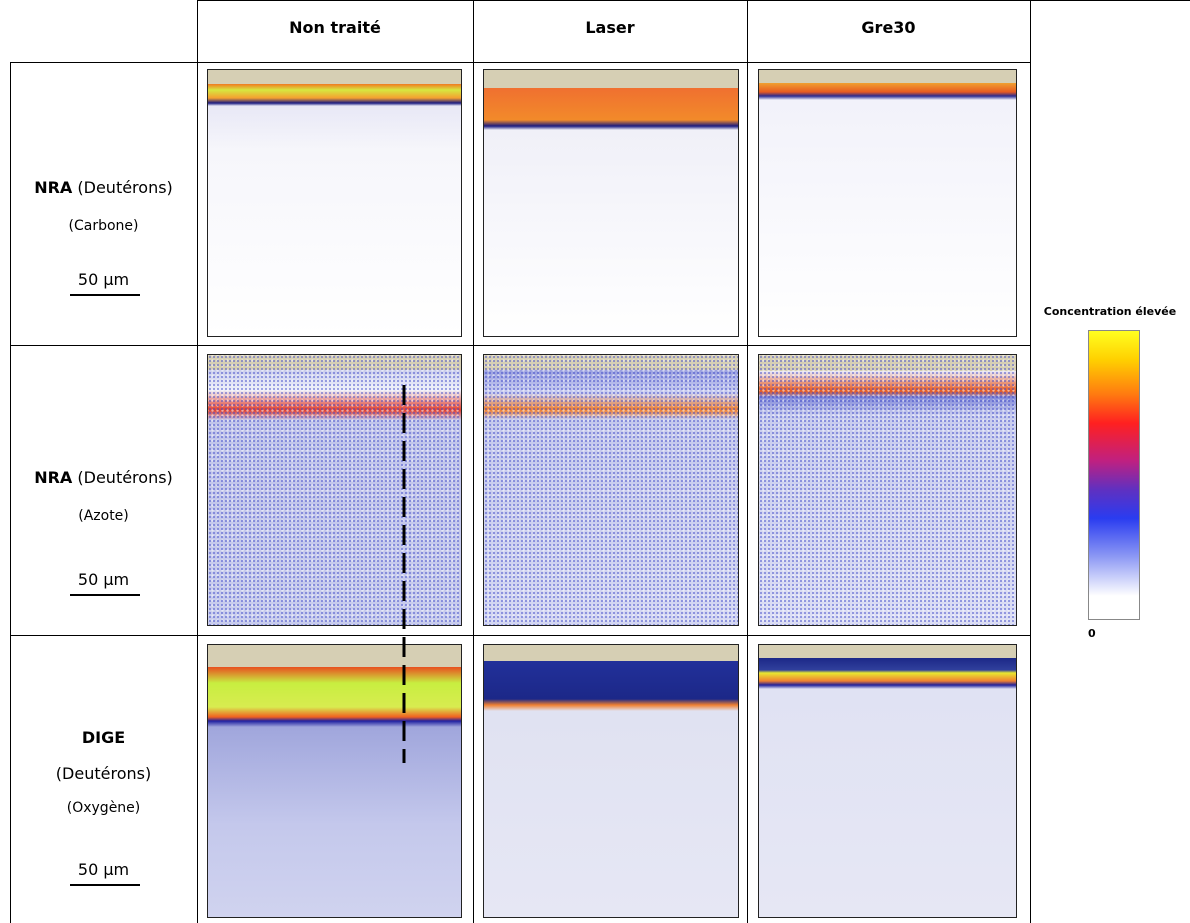 The height and width of the screenshot is (923, 1190). Describe the element at coordinates (103, 808) in the screenshot. I see `element: (Oxygène)` at that location.